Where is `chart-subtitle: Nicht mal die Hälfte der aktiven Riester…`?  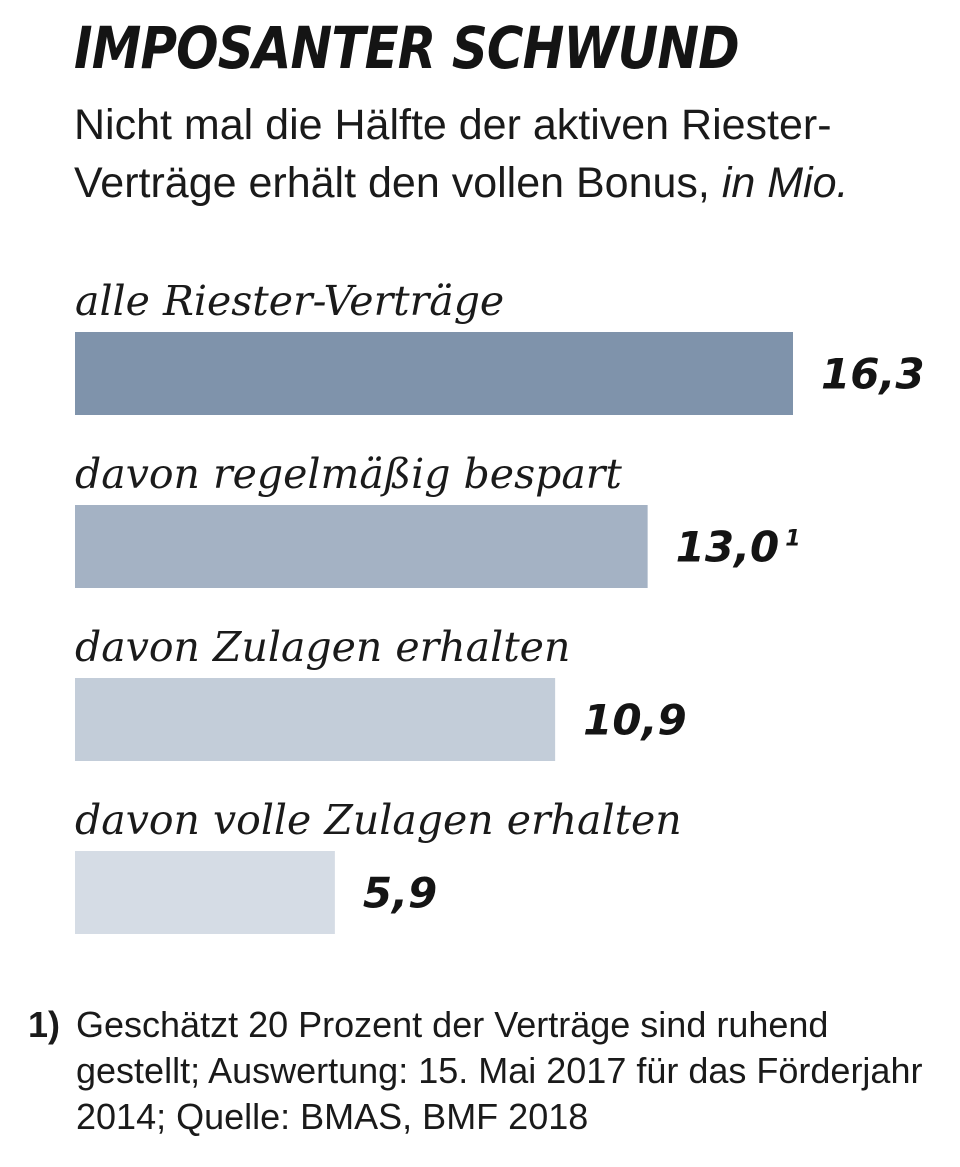 chart-subtitle: Nicht mal die Hälfte der aktiven Riester… is located at coordinates (514, 154).